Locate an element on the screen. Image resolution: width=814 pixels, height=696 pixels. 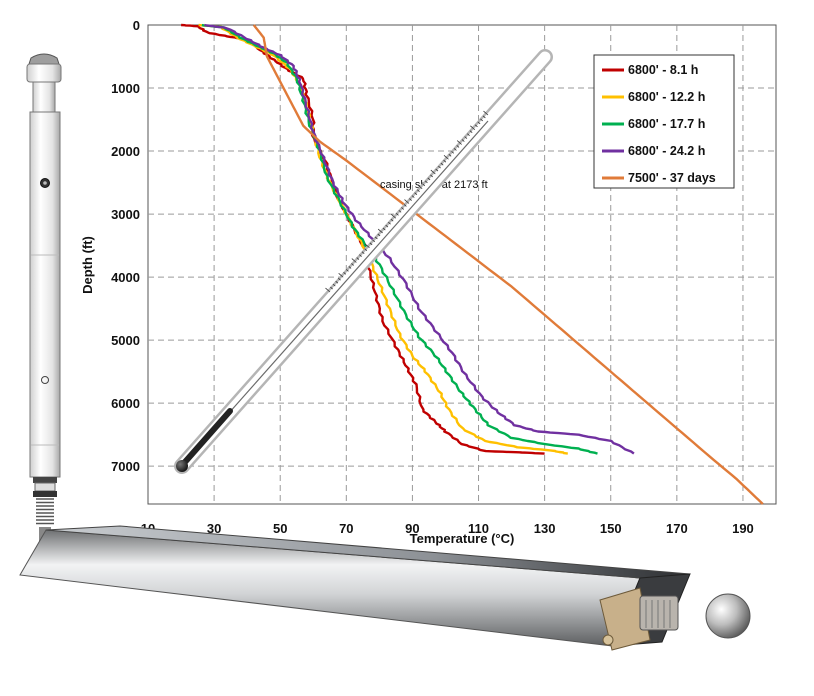
x-tick-label: 30 is located at coordinates (214, 528).